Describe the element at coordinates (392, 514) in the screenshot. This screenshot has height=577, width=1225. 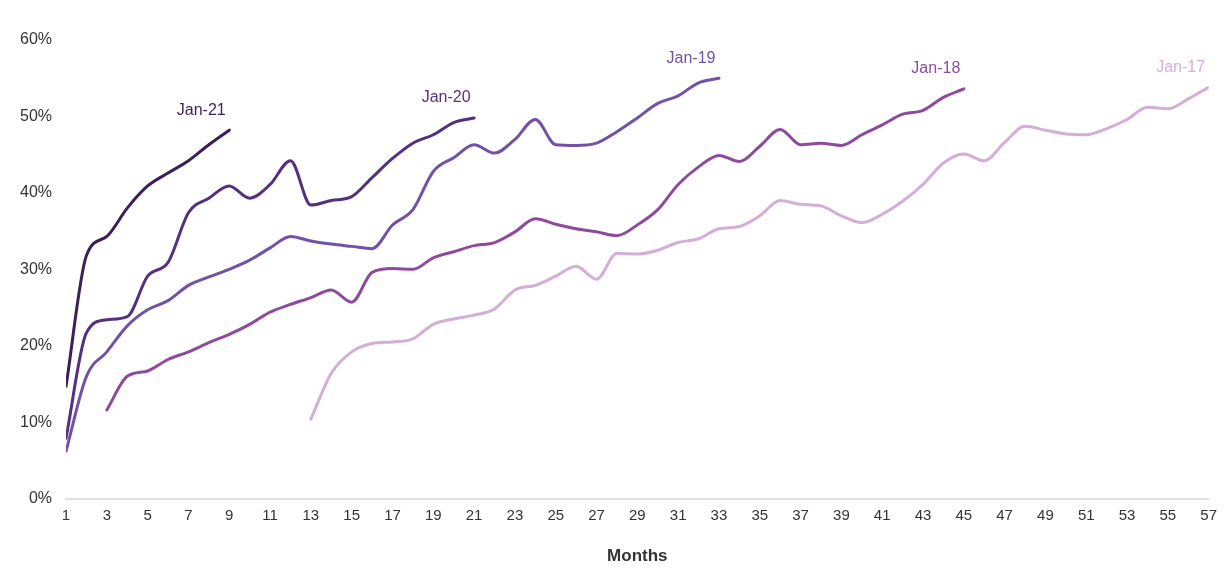
I see `x-tick-label: 17` at that location.